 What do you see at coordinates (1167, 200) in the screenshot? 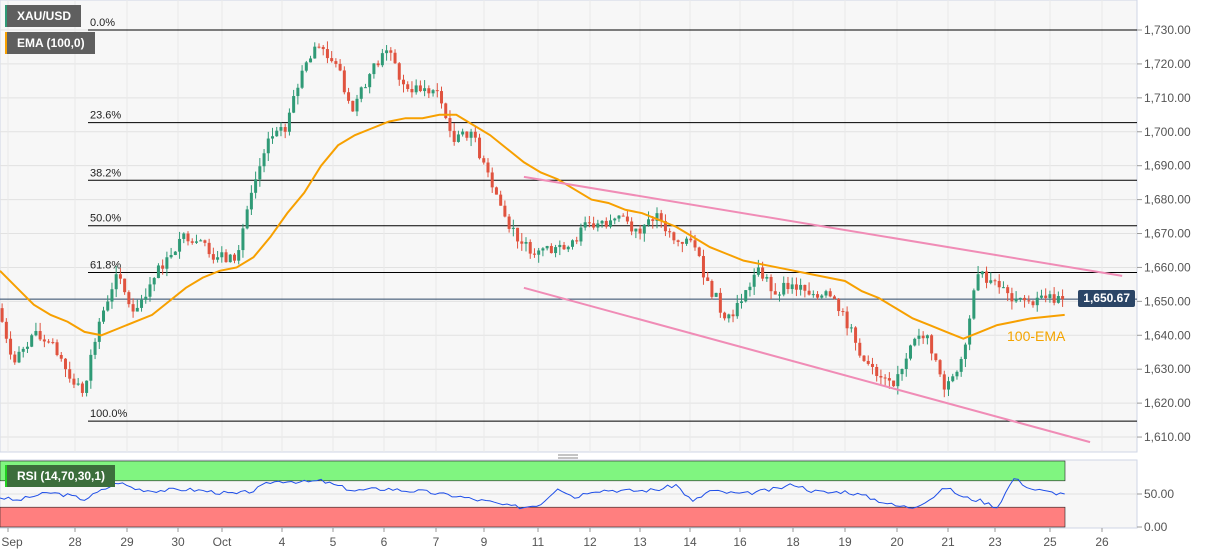
I see `y-tick-label: 1,680.00` at bounding box center [1167, 200].